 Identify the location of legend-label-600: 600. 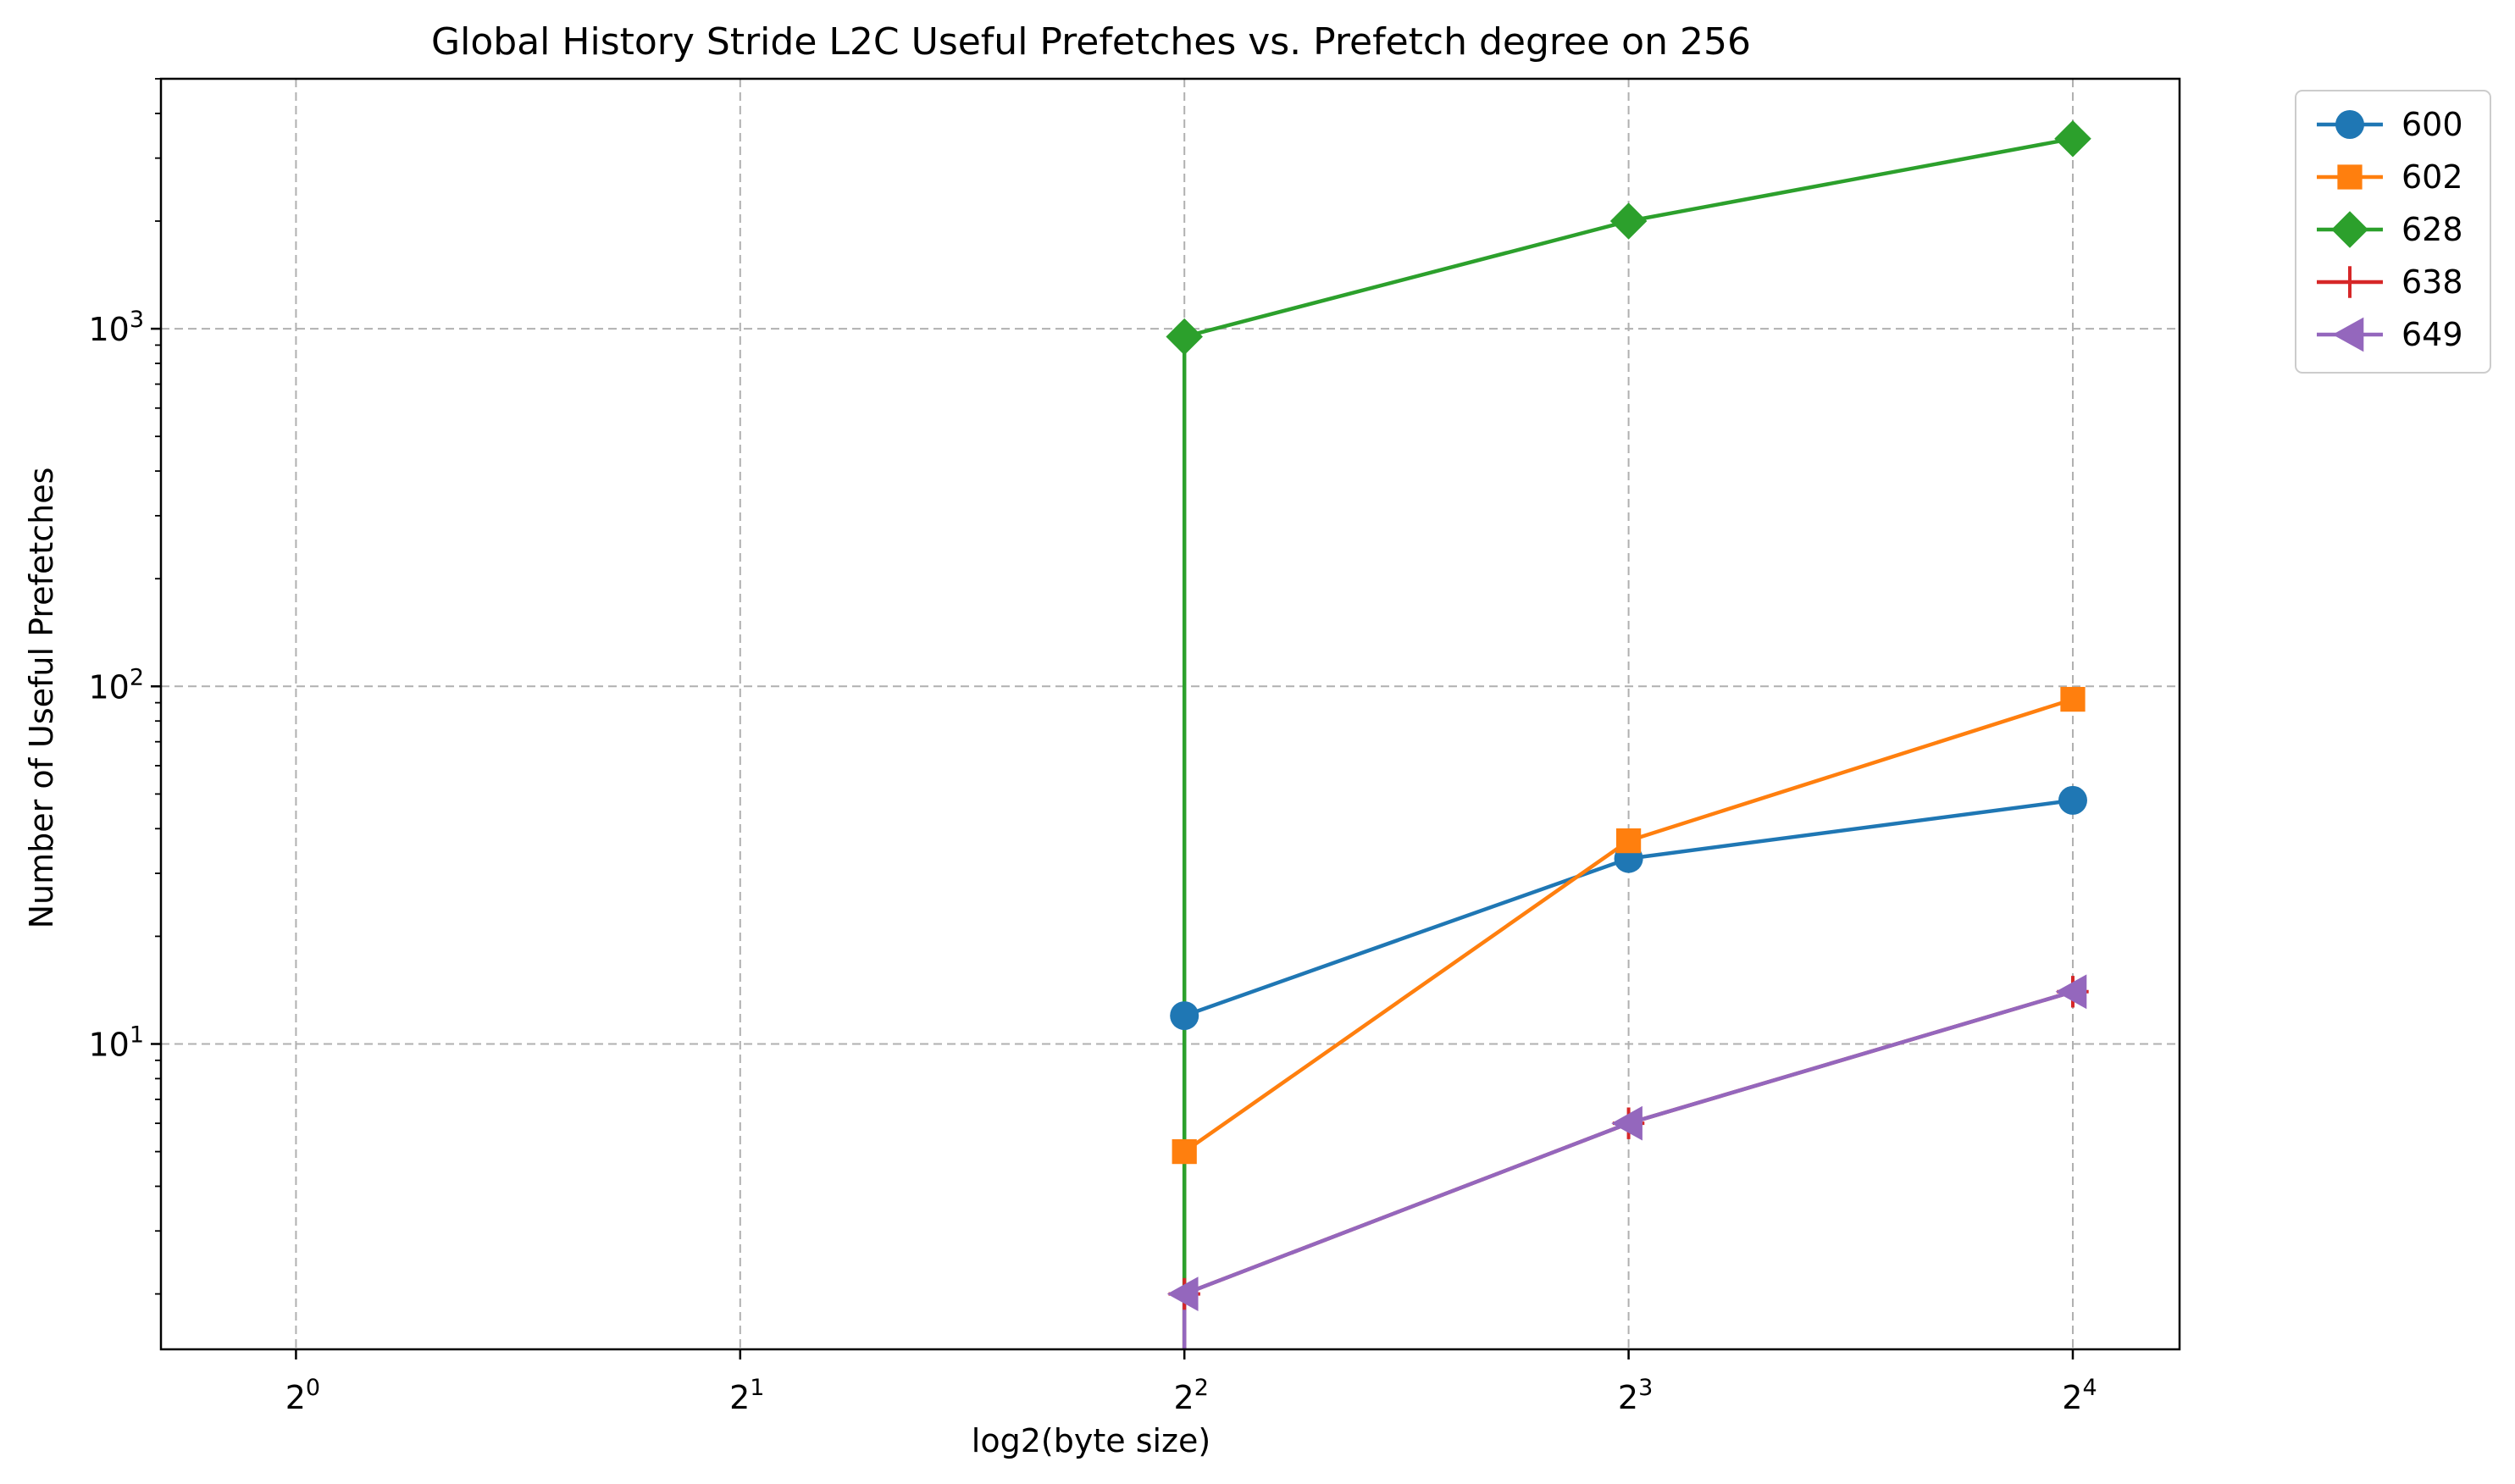
(2432, 124).